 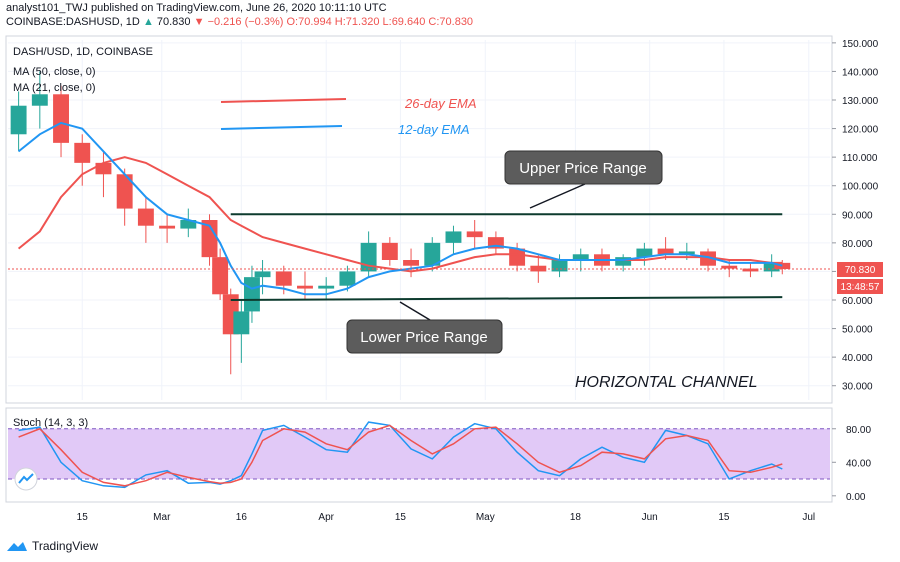 I want to click on price-tick-label: 120.000, so click(x=860, y=130).